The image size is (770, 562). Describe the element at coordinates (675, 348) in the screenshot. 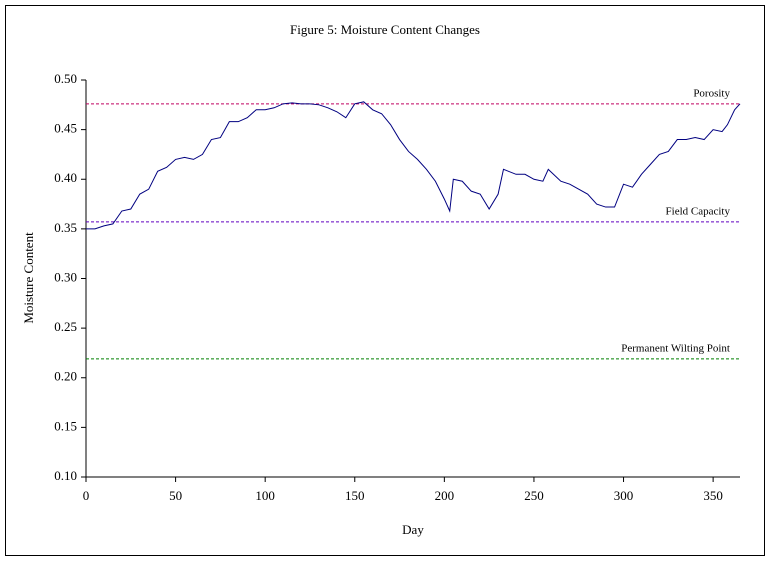

I see `reference-label: Permanent Wilting Point` at that location.